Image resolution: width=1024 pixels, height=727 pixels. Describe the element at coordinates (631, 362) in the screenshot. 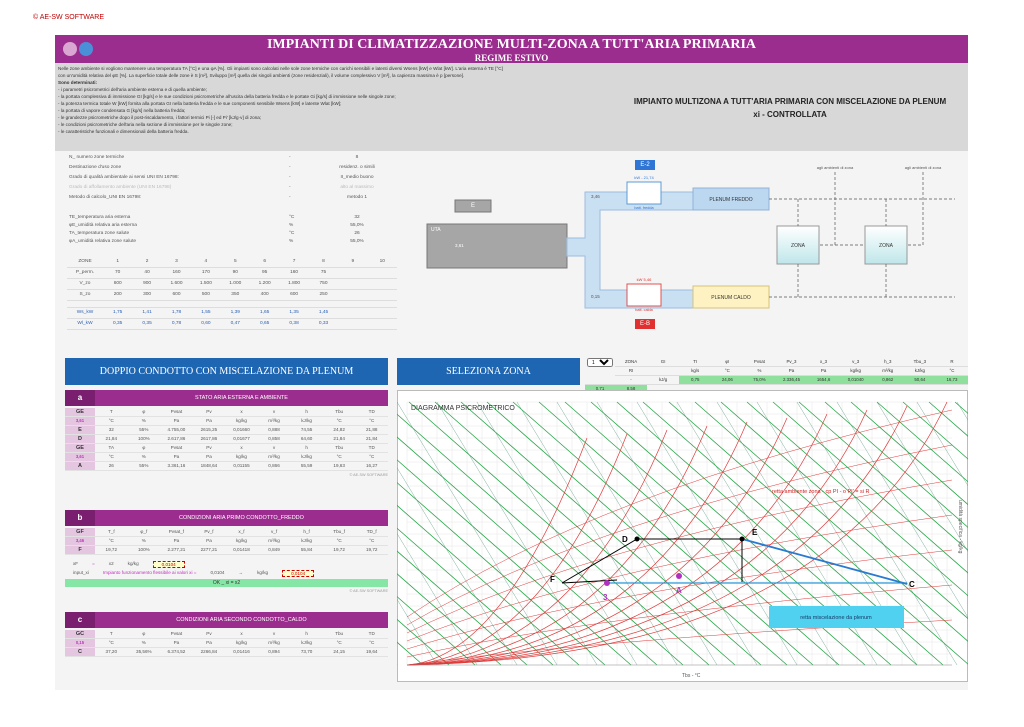

I see `zone-label: ZONA` at that location.